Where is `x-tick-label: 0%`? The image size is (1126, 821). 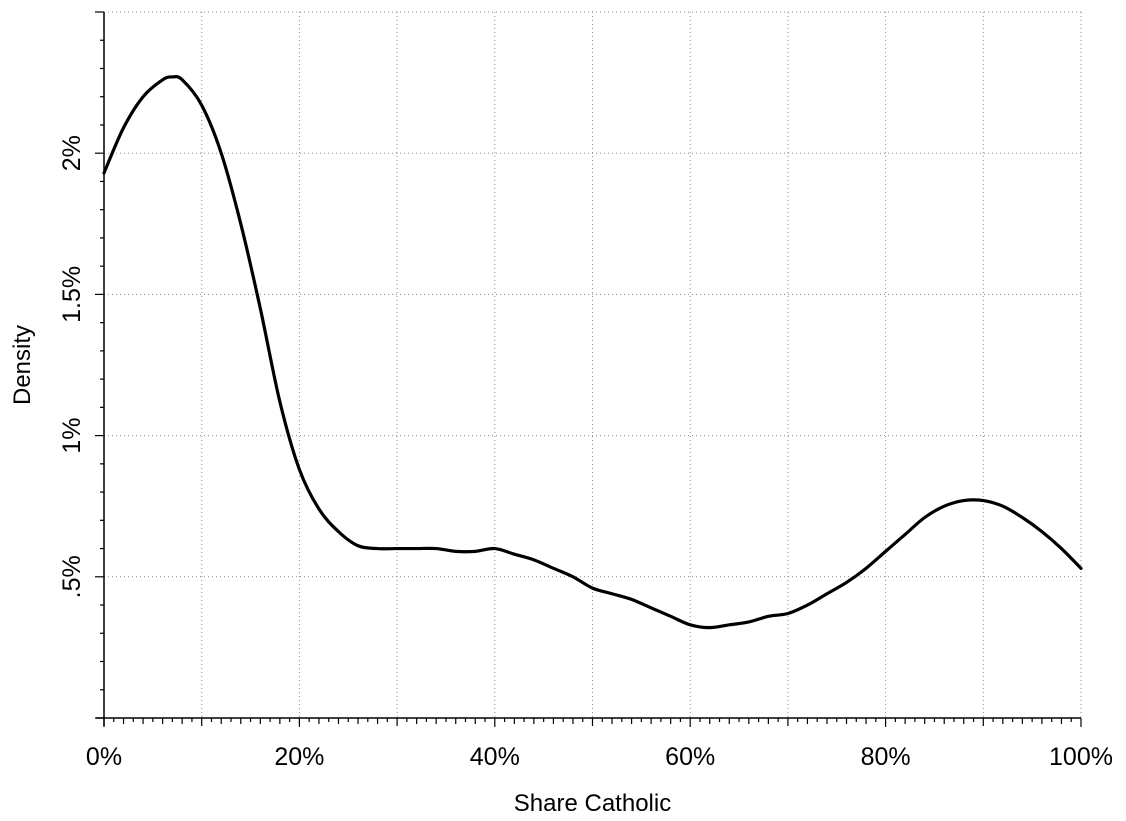 x-tick-label: 0% is located at coordinates (104, 757).